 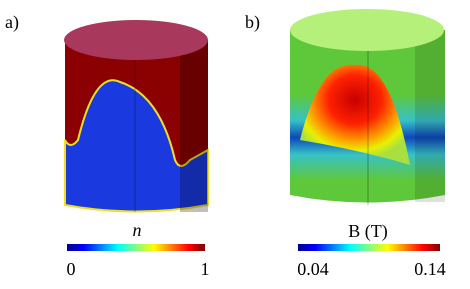 What do you see at coordinates (355, 114) in the screenshot?
I see `field-dome` at bounding box center [355, 114].